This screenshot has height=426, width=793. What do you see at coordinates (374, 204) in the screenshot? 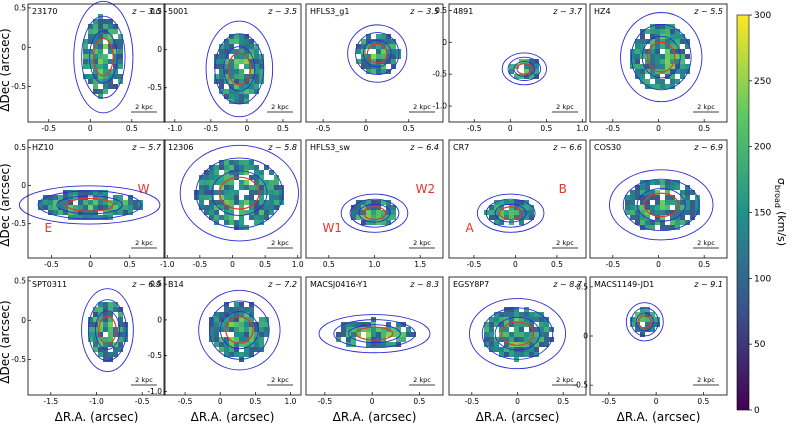
I see `panel-hfls3_sw: HFLS3_sw z ~ 6.4 2 kpc 0.5 1.0 1.5 W2 W1` at bounding box center [374, 204].